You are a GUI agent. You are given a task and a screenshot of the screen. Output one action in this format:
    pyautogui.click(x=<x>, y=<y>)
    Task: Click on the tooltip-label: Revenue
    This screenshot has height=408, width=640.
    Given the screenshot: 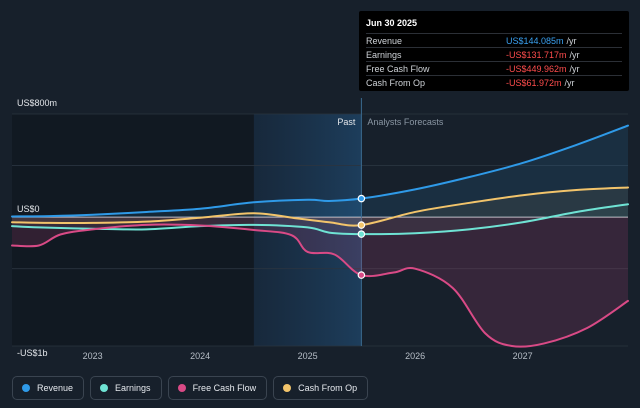 What is the action you would take?
    pyautogui.click(x=384, y=40)
    